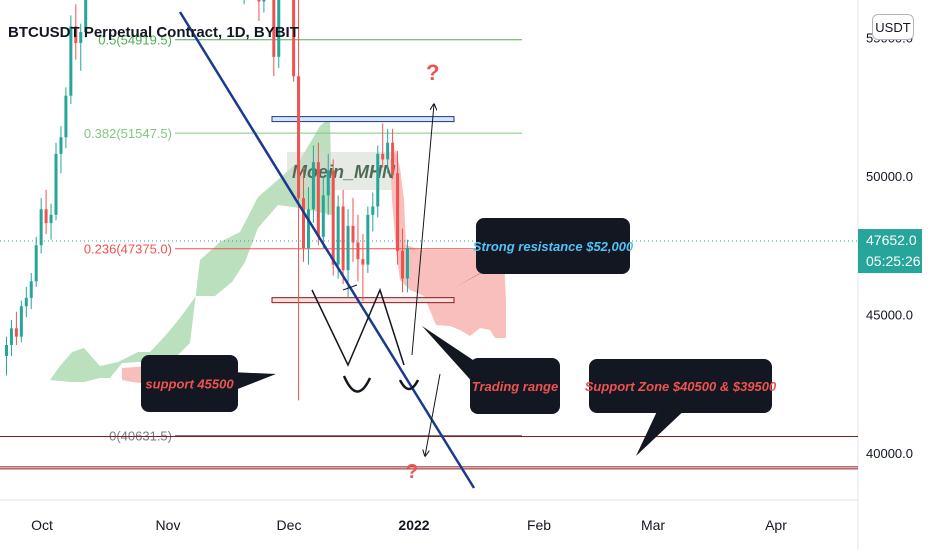  Describe the element at coordinates (889, 176) in the screenshot. I see `price-tick-label: 50000.0` at that location.